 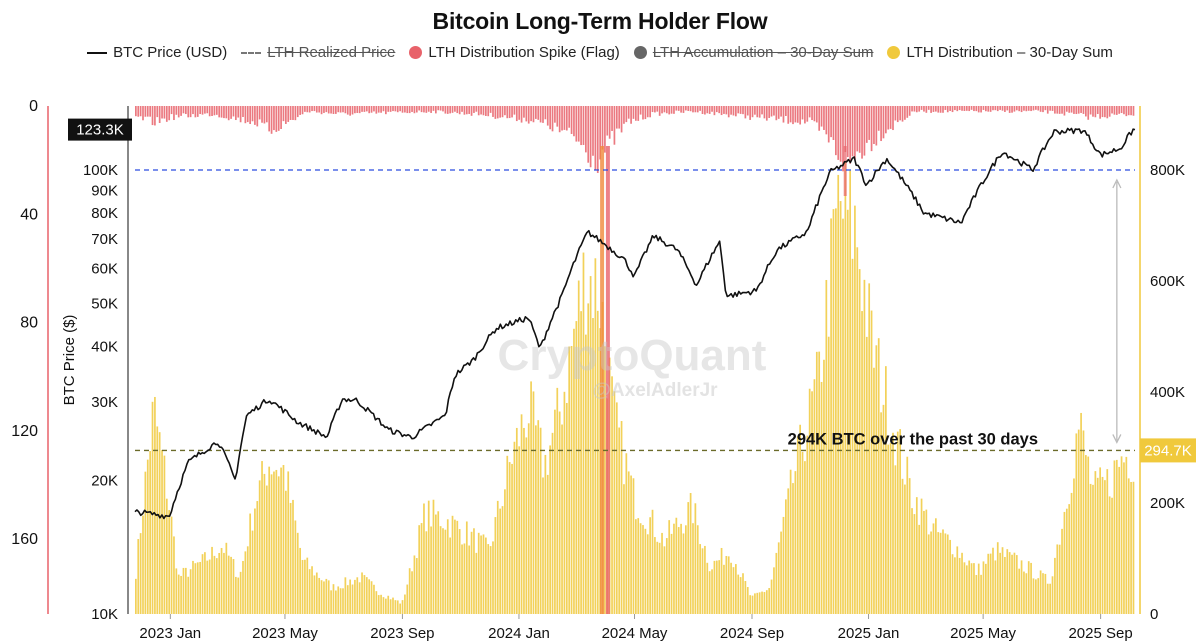 What do you see at coordinates (869, 633) in the screenshot?
I see `x-tick-label: 2025 Jan` at bounding box center [869, 633].